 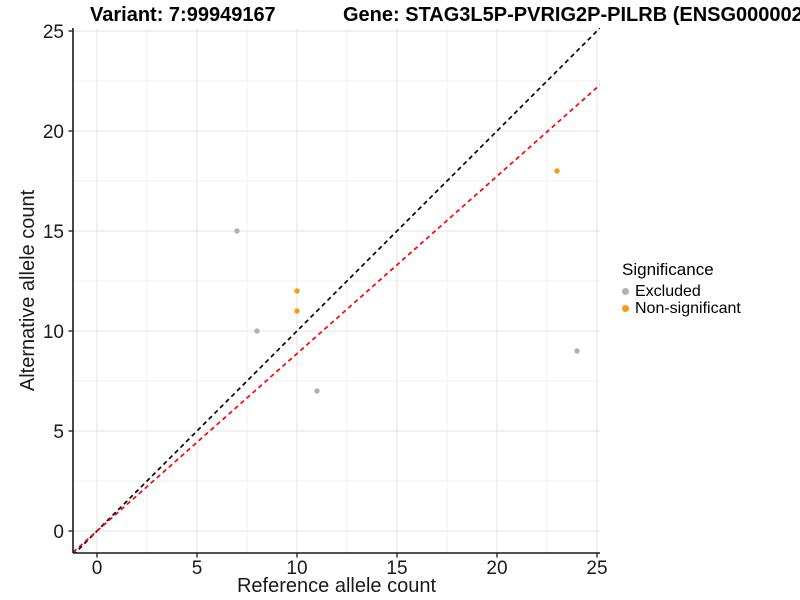 I want to click on legend-item-excluded: Excluded, so click(x=681, y=291).